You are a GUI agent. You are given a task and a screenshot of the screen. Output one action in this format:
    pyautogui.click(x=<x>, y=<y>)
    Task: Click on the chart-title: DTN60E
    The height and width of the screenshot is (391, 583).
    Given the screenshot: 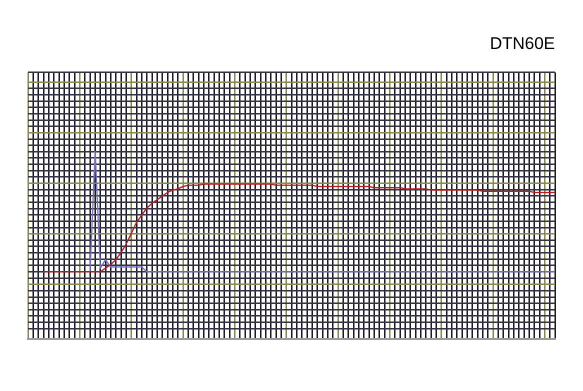 What is the action you would take?
    pyautogui.click(x=522, y=43)
    